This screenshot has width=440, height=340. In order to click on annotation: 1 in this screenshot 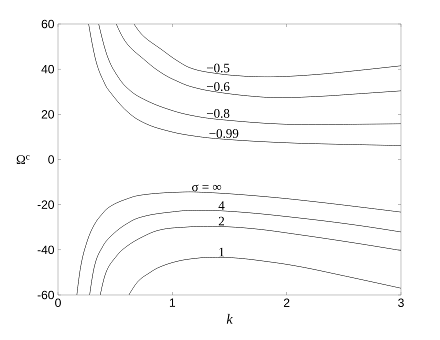, I will do `click(221, 252)`.